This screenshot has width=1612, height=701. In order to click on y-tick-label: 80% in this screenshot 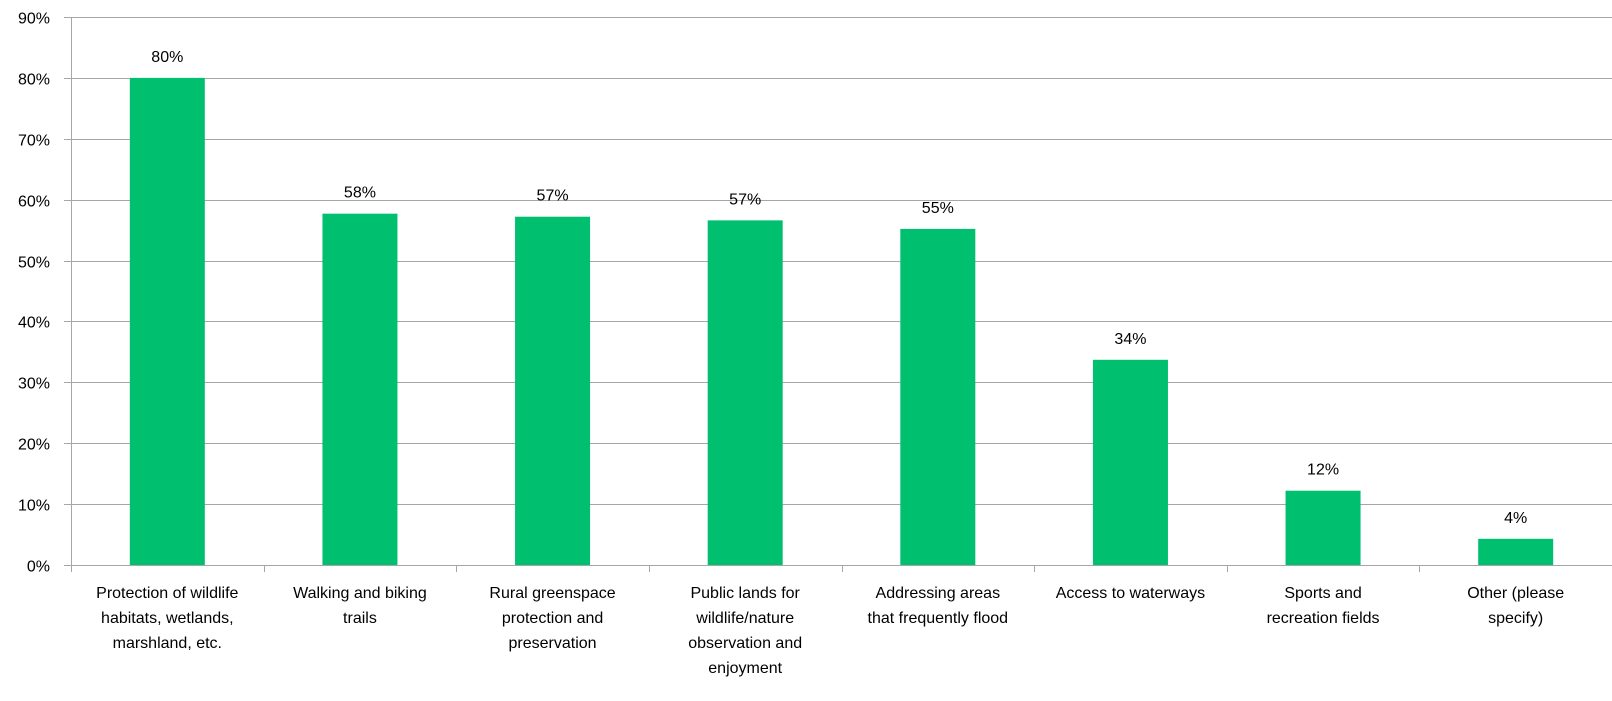, I will do `click(34, 80)`.